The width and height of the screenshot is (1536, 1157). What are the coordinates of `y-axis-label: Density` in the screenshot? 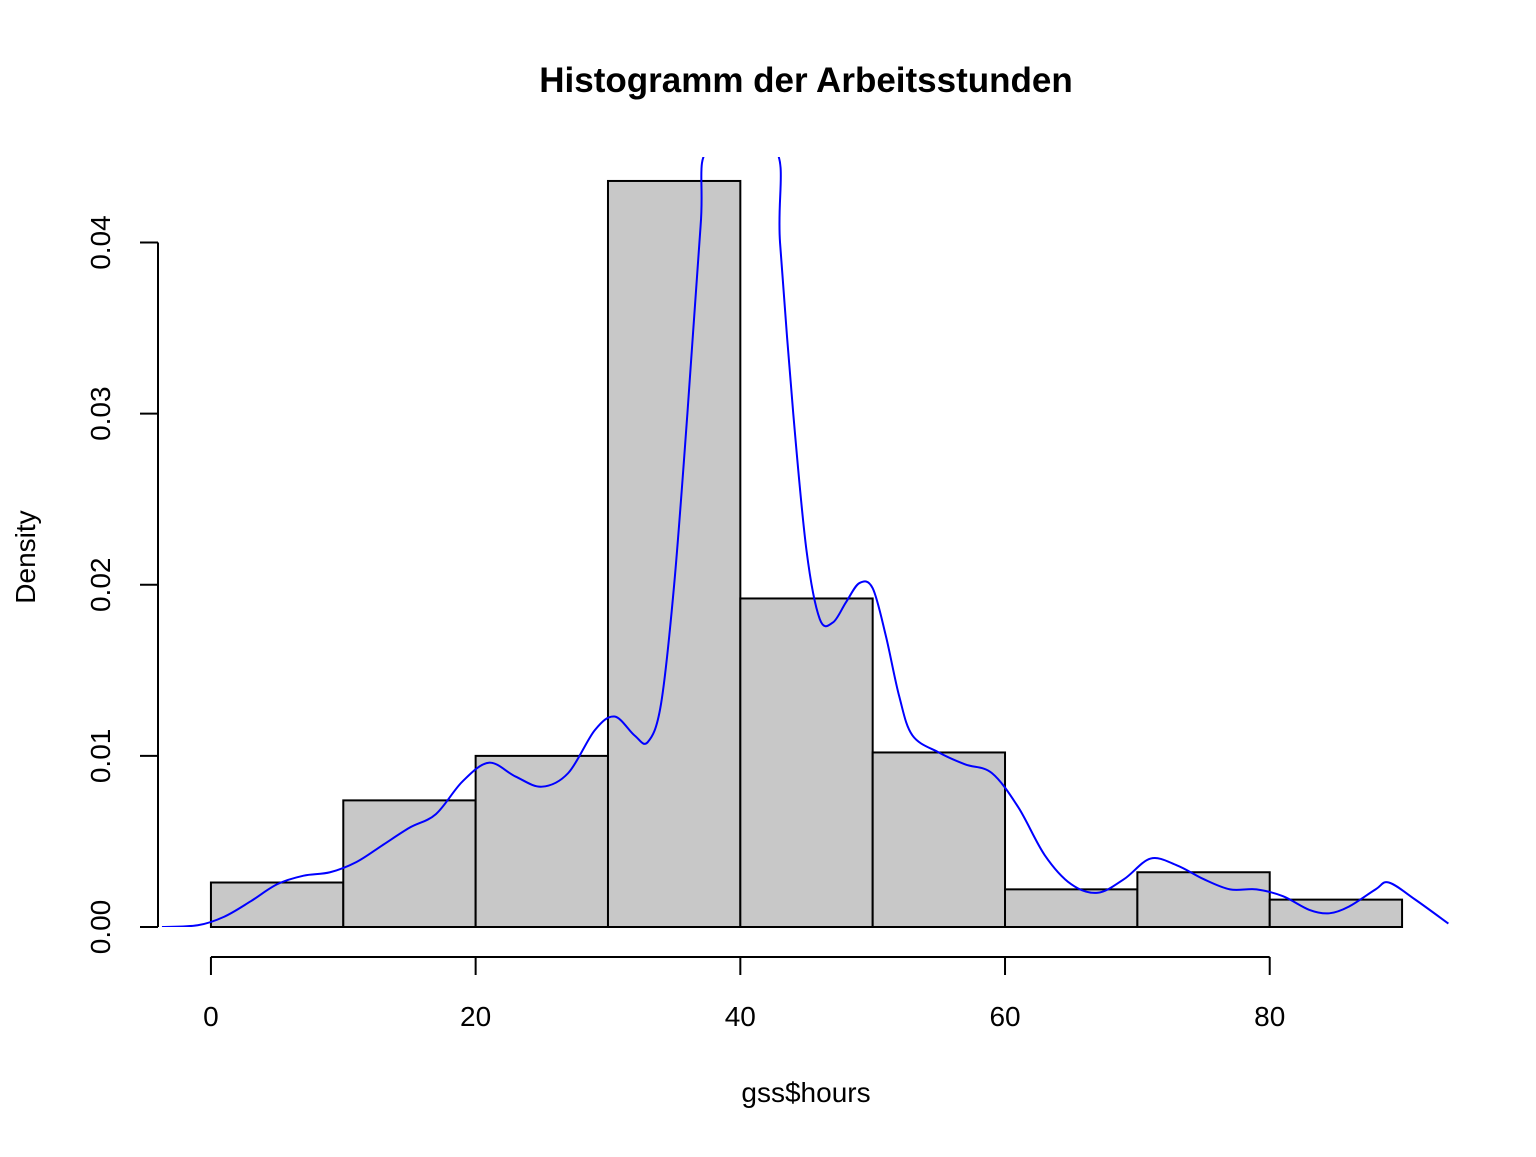 It's located at (25, 556).